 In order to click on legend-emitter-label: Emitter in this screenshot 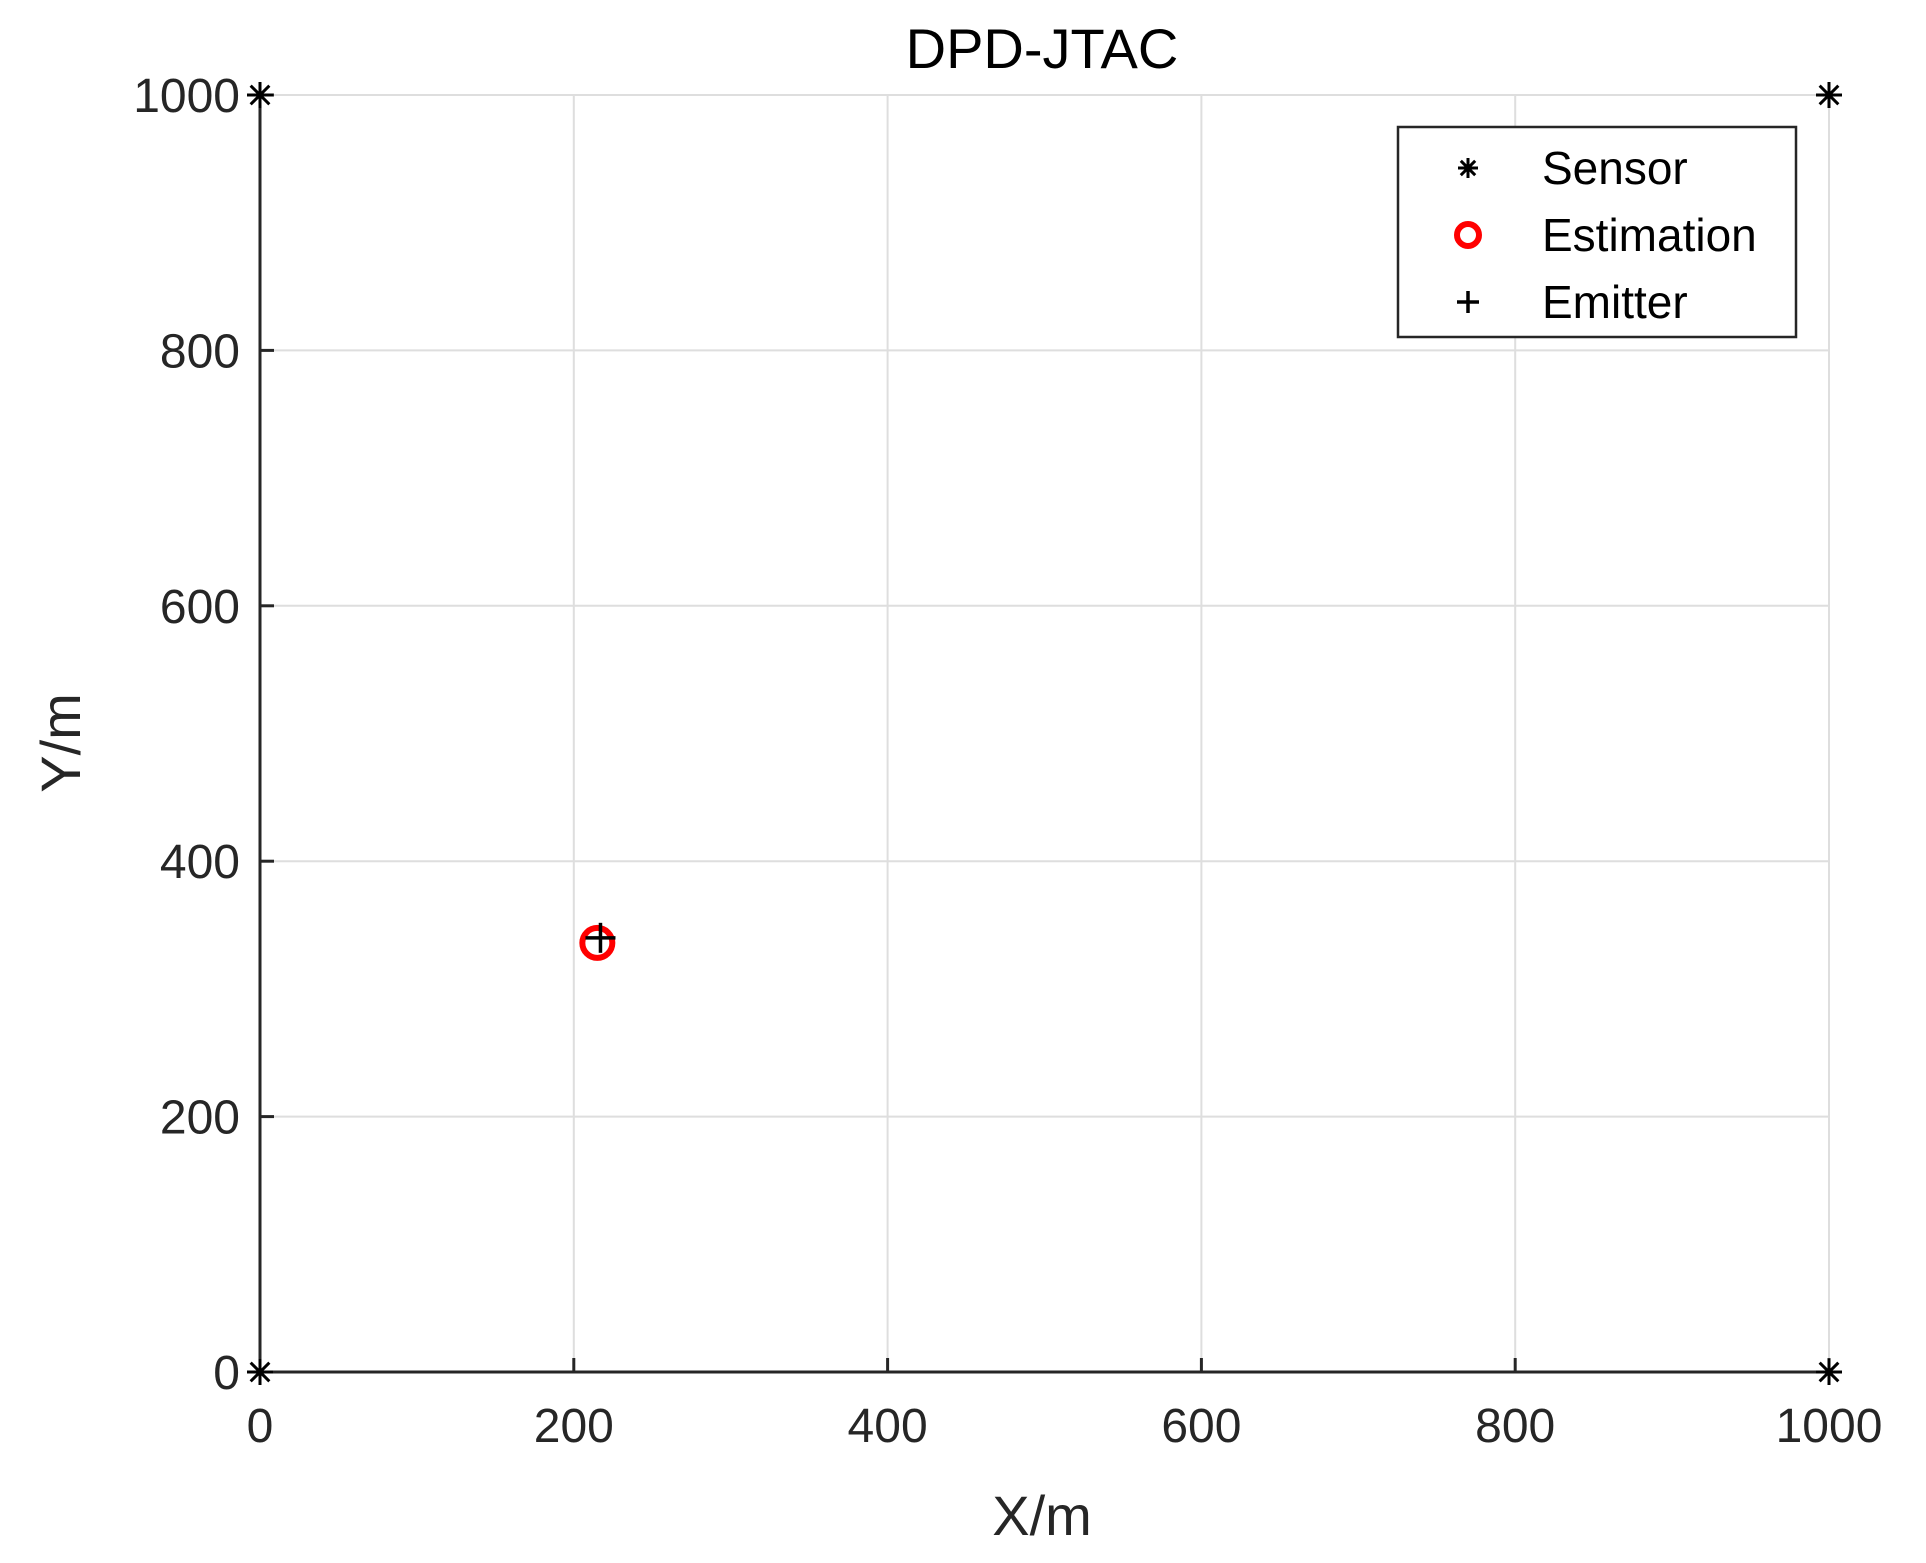, I will do `click(1615, 302)`.